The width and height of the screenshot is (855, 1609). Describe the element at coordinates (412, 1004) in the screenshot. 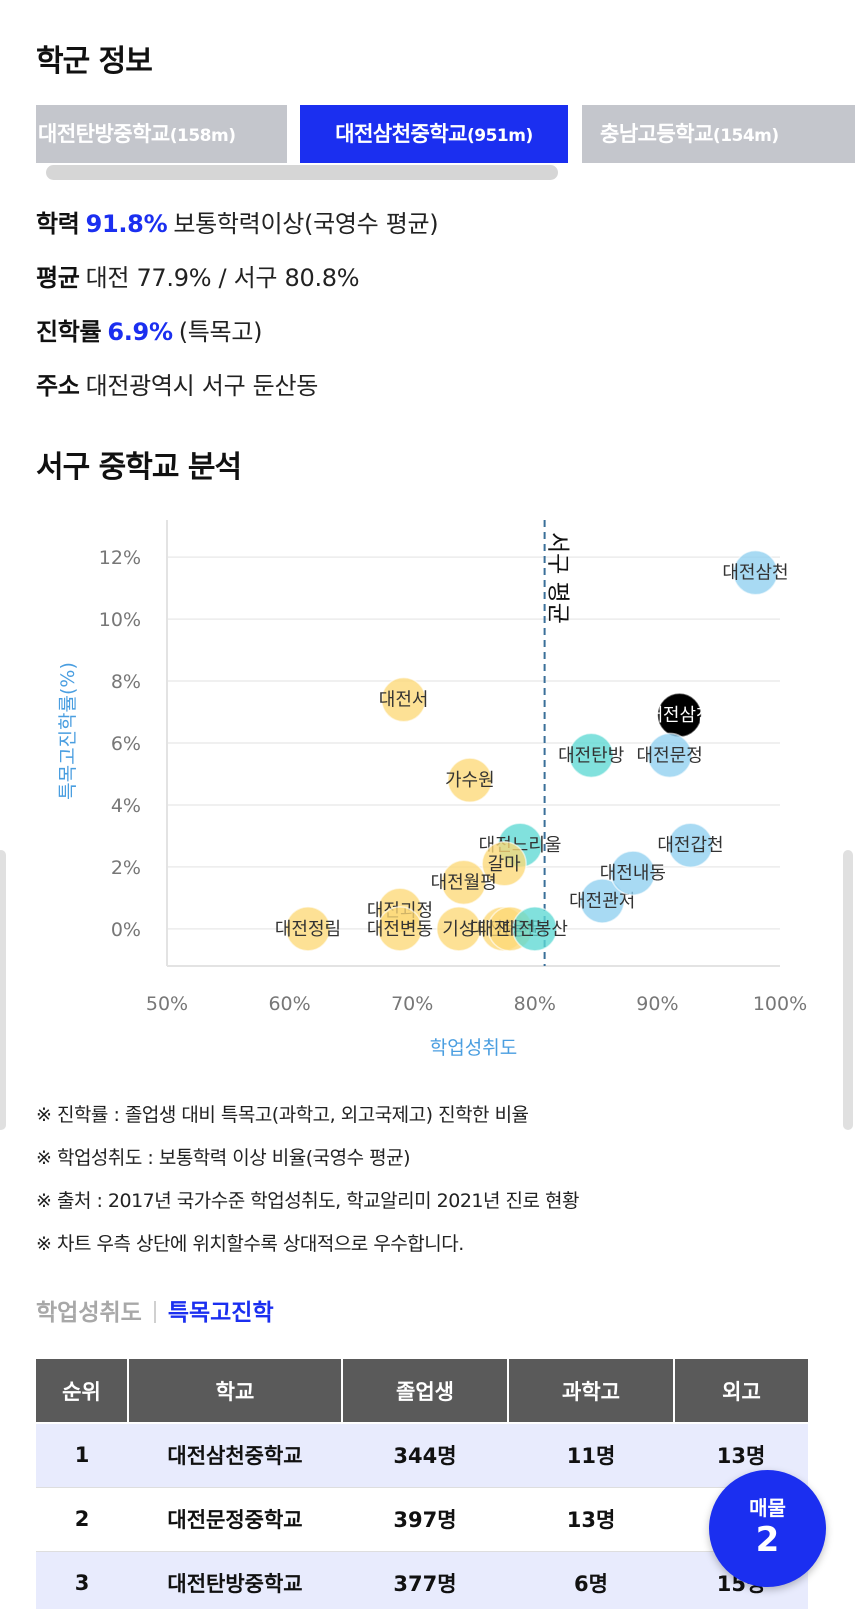

I see `x-tick-label: 70%` at that location.